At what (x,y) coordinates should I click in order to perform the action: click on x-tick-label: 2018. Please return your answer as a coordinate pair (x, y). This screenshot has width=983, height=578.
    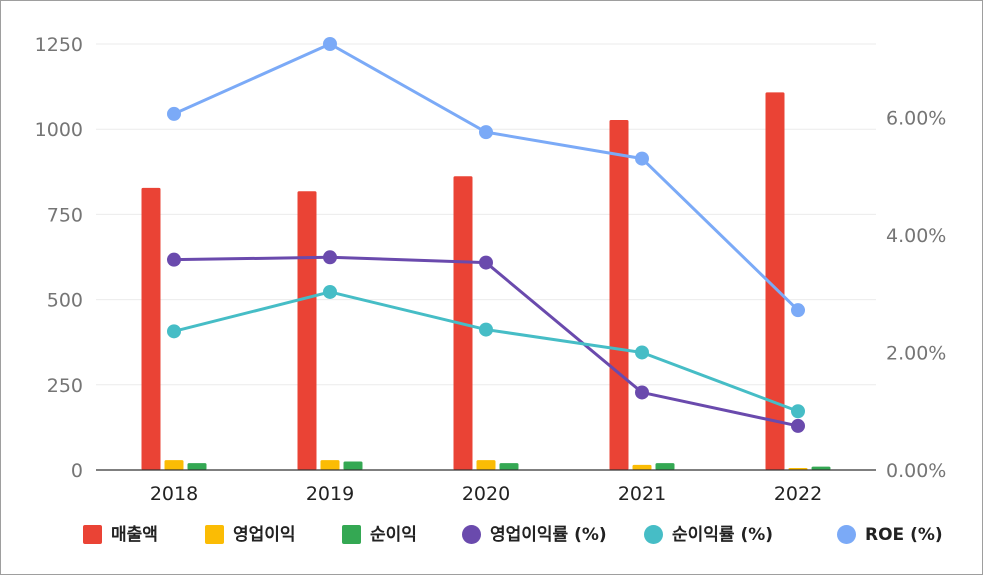
    Looking at the image, I should click on (174, 494).